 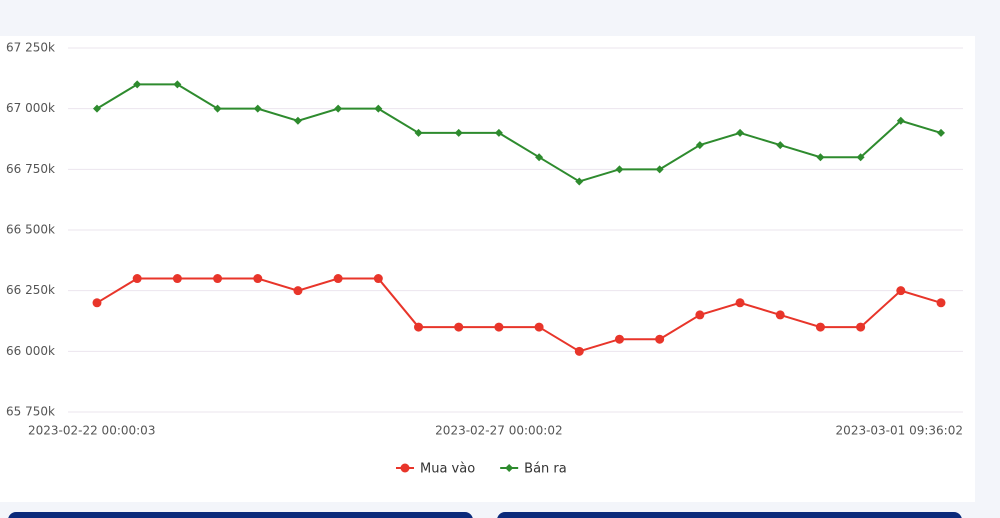 What do you see at coordinates (899, 431) in the screenshot?
I see `x-tick-label: 2023-03-01 09:36:02` at bounding box center [899, 431].